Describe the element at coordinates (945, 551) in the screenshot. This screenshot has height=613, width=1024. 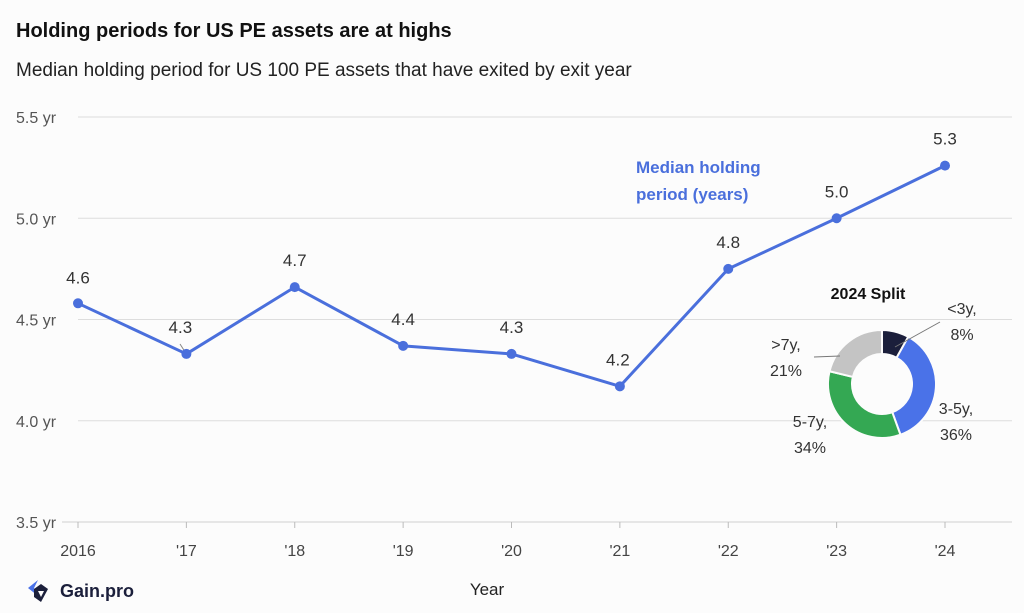
I see `x-tick-label: '24` at that location.